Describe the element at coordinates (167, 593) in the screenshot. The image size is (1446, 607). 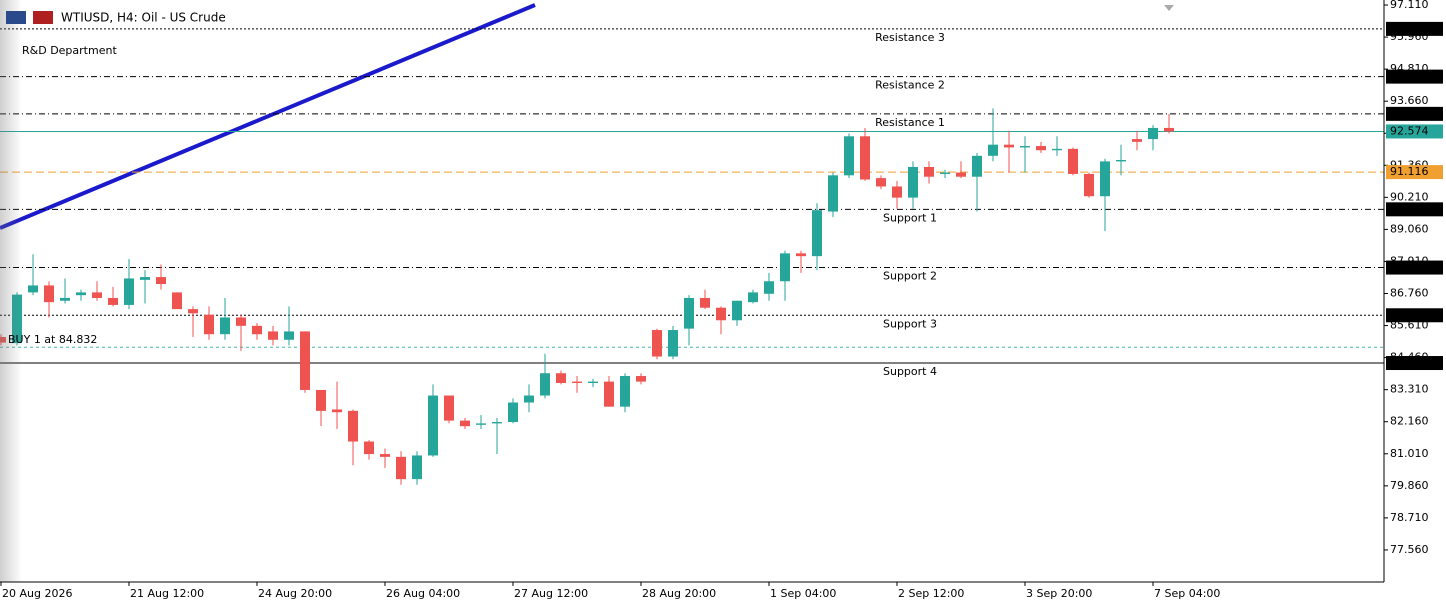
I see `x-tick-label: 21 Aug 12:00` at that location.